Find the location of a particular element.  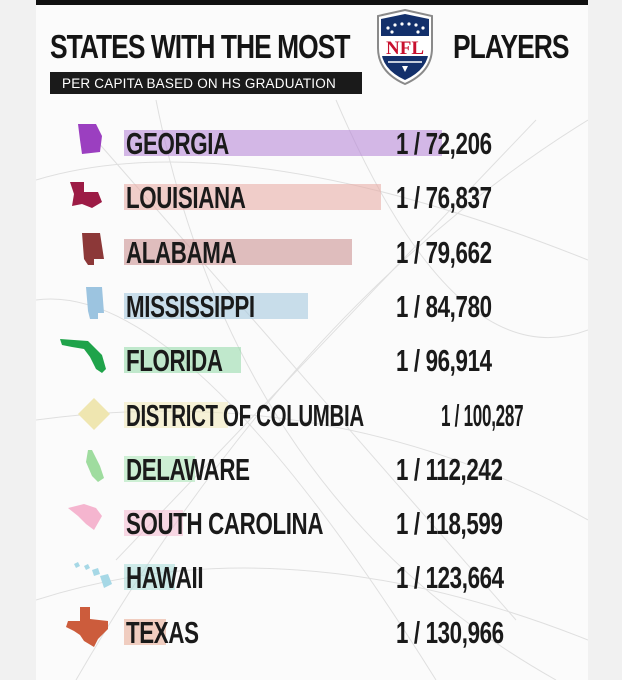

nfl-logo-text: NFL is located at coordinates (405, 48).